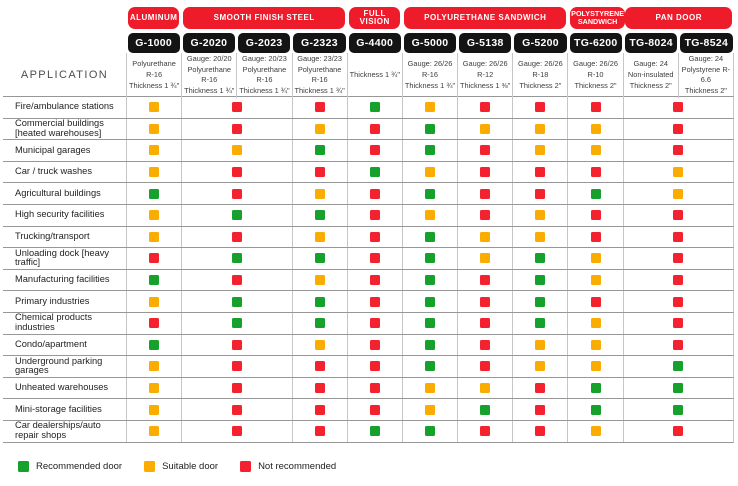 The width and height of the screenshot is (738, 486). What do you see at coordinates (650, 75) in the screenshot?
I see `model-spec: Gauge: 24 Non-insulated Thickness 2"` at bounding box center [650, 75].